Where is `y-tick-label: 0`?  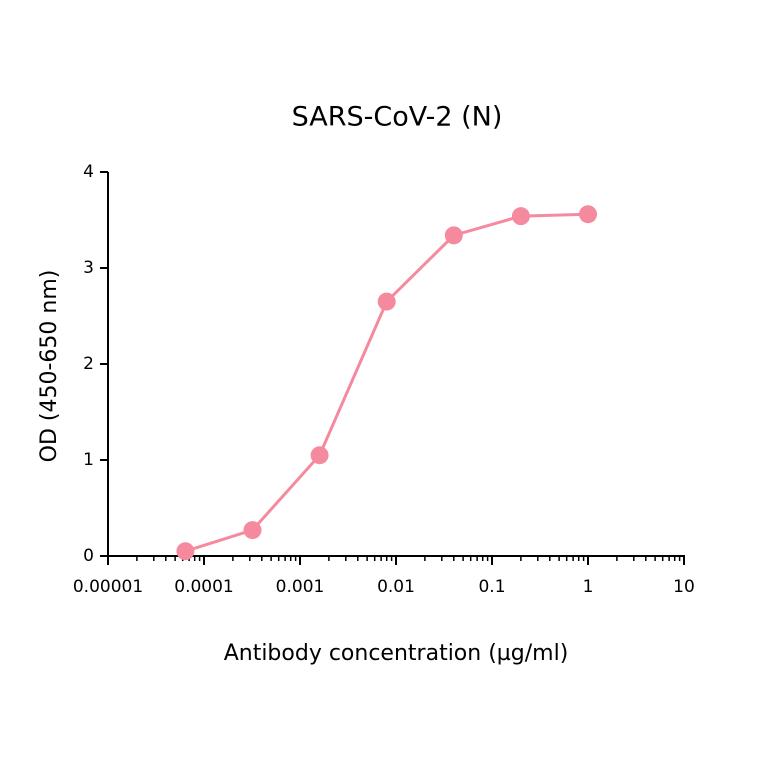
y-tick-label: 0 is located at coordinates (88, 556).